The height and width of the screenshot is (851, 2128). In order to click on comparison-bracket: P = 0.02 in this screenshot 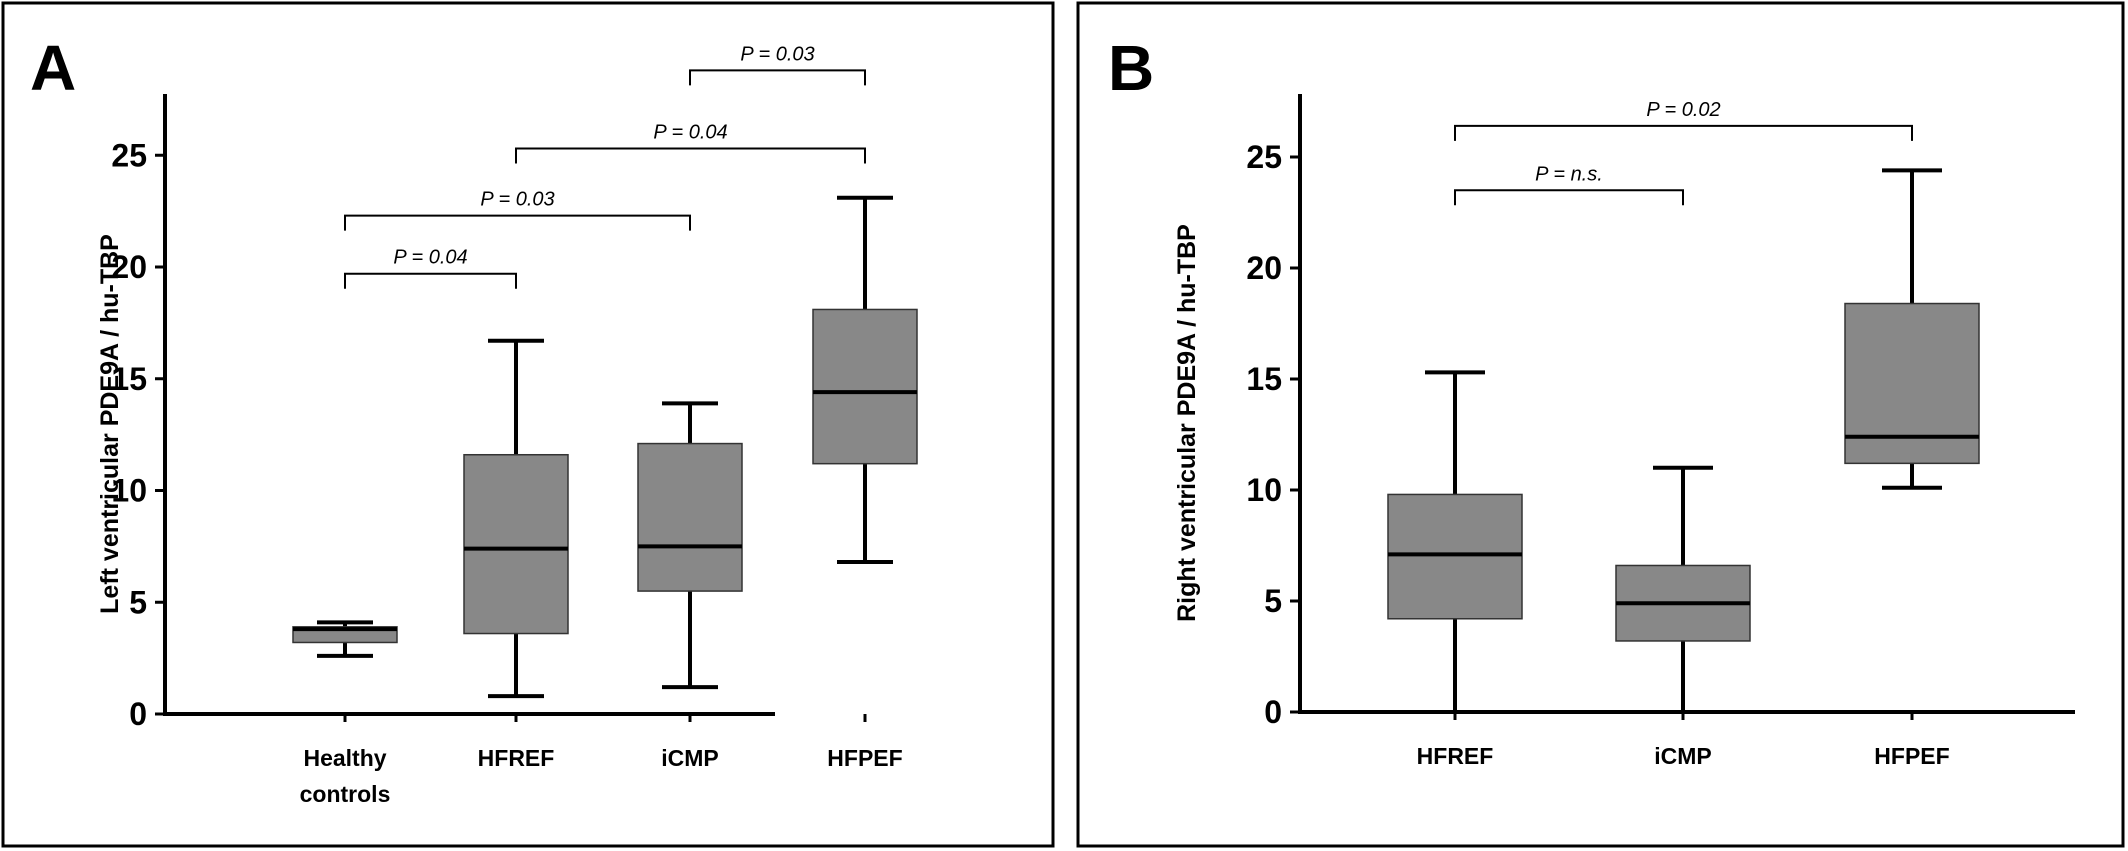, I will do `click(1683, 120)`.